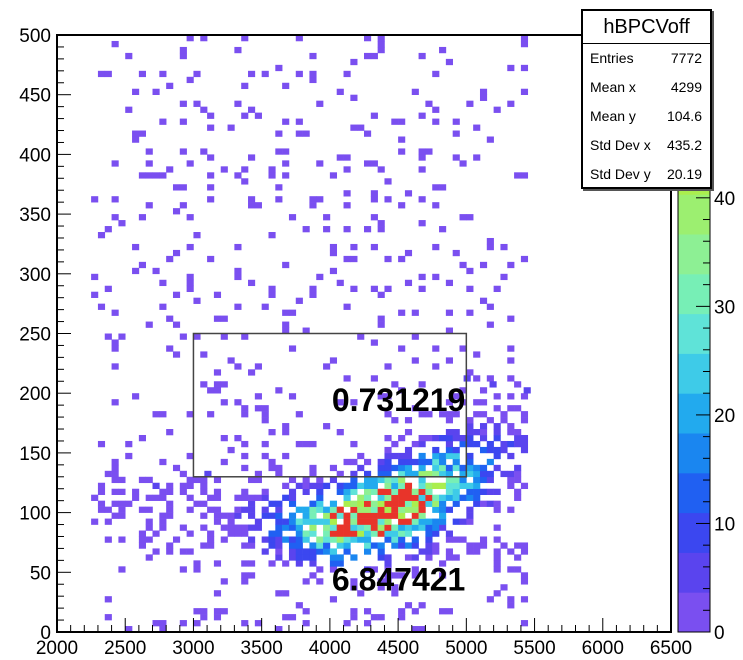 The height and width of the screenshot is (660, 743). What do you see at coordinates (466, 648) in the screenshot?
I see `x-tick-label: 5000` at bounding box center [466, 648].